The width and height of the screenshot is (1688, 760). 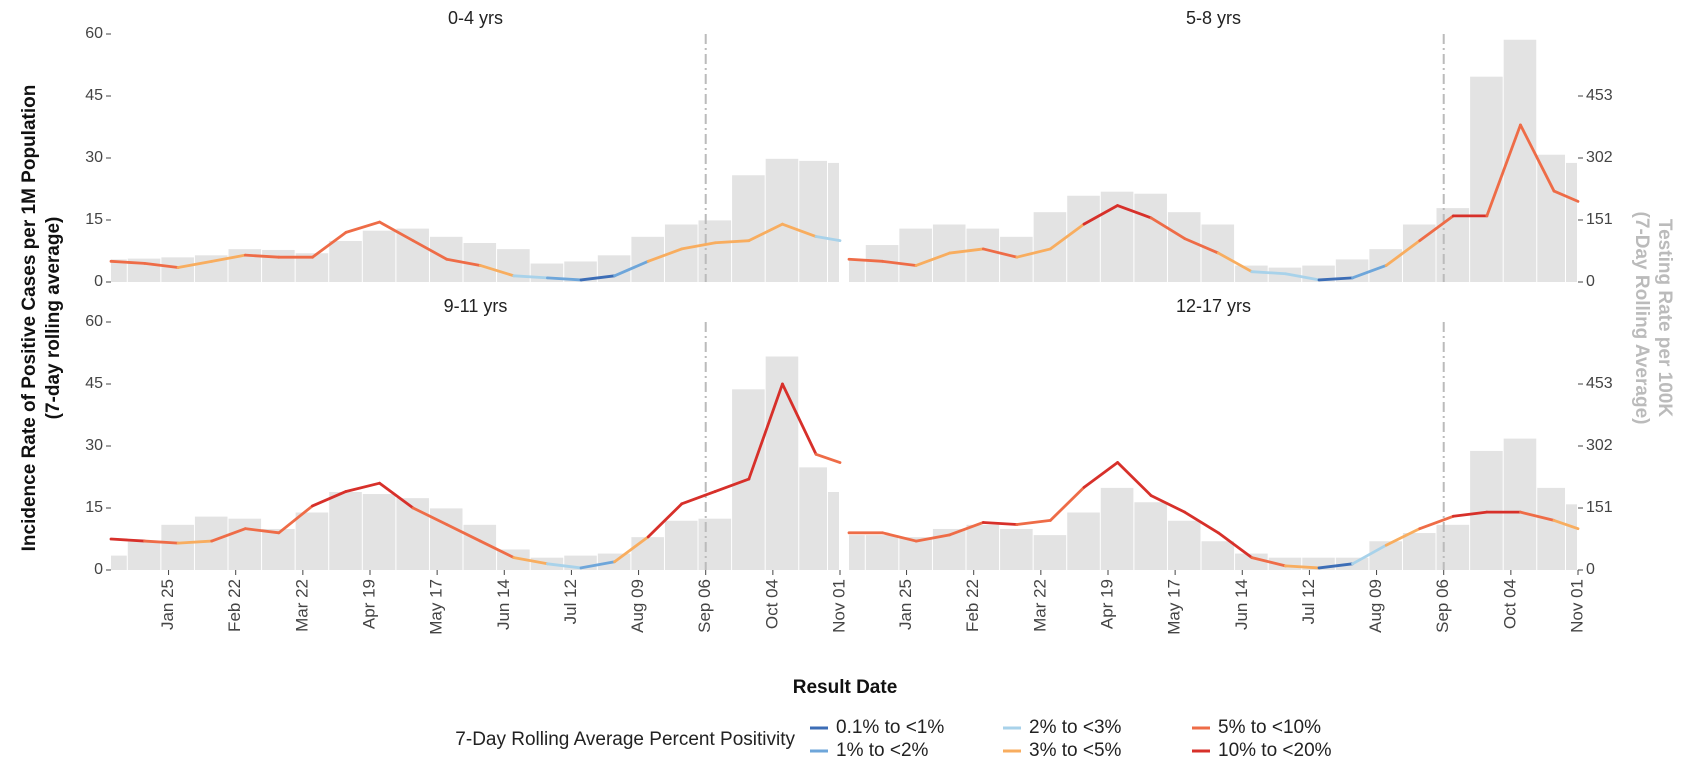 I want to click on y-tick-label: 45, so click(x=94, y=383).